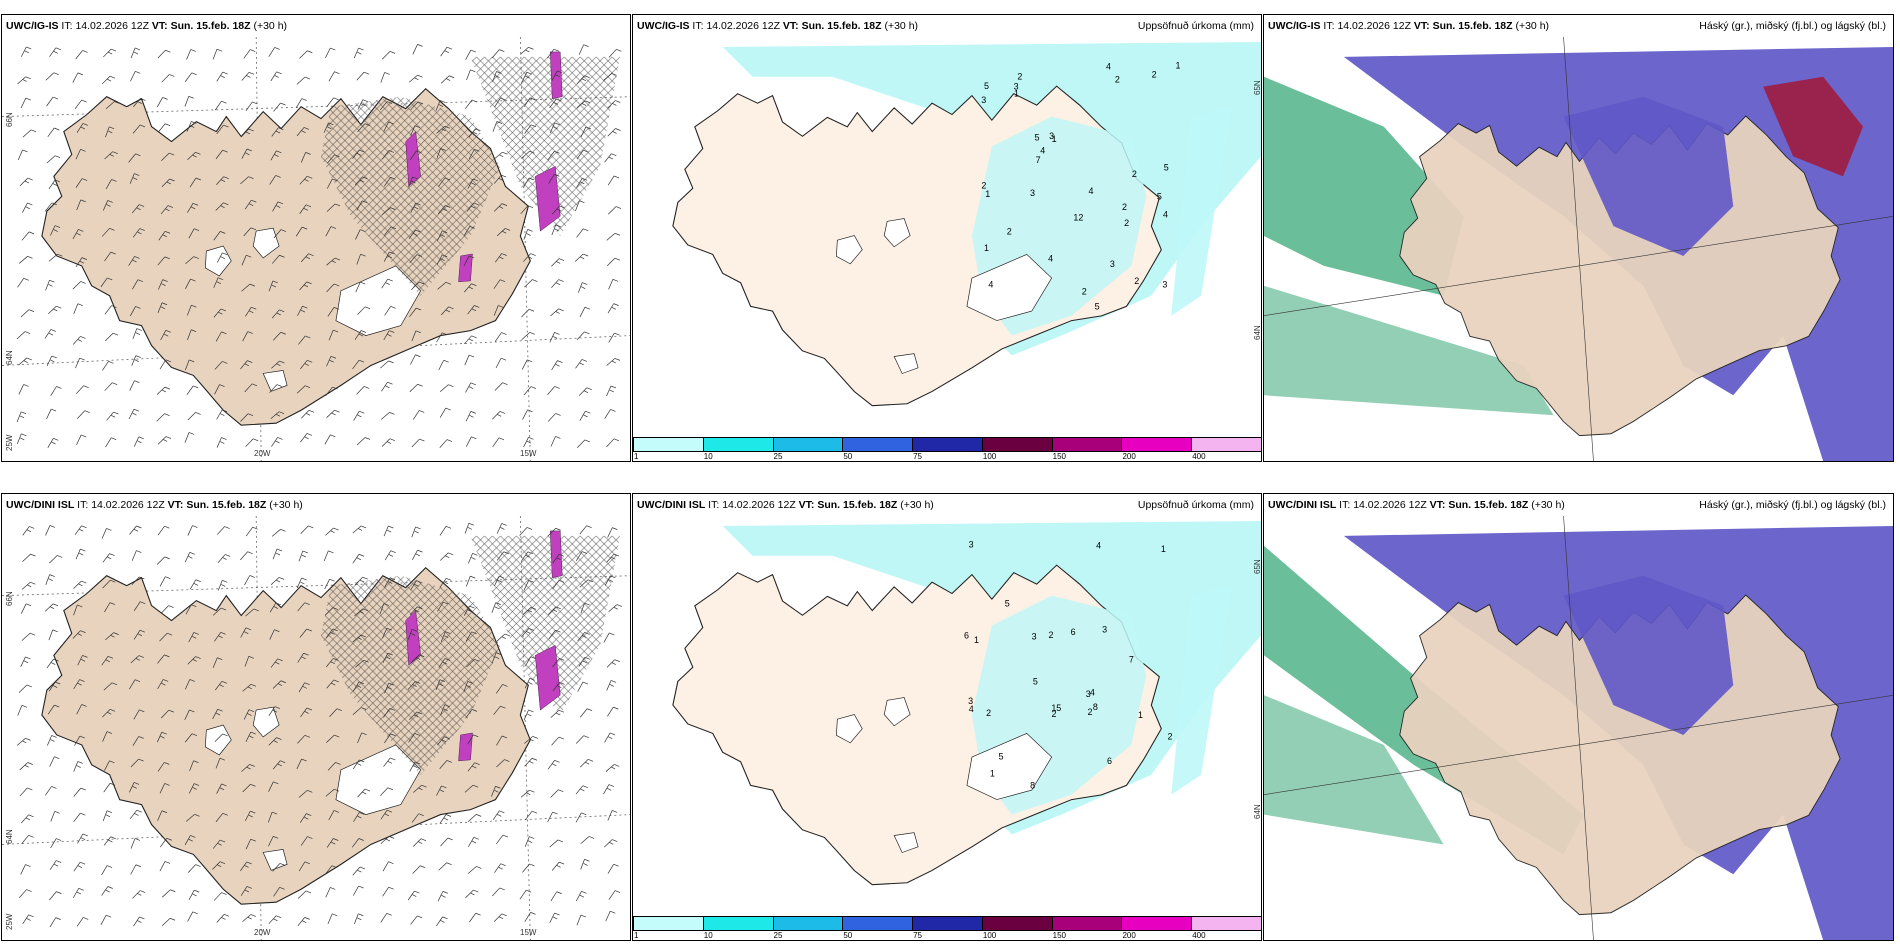  Describe the element at coordinates (1129, 456) in the screenshot. I see `colorbar-tick-label: 200` at that location.